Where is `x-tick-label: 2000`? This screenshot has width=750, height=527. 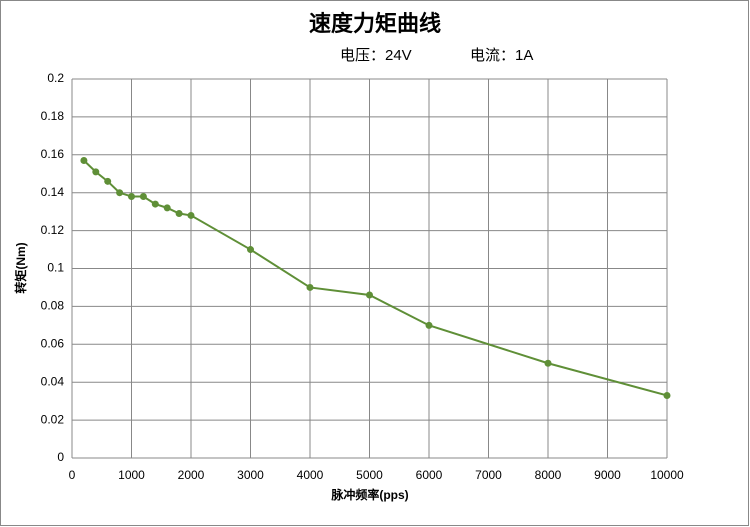 x-tick-label: 2000 is located at coordinates (191, 475).